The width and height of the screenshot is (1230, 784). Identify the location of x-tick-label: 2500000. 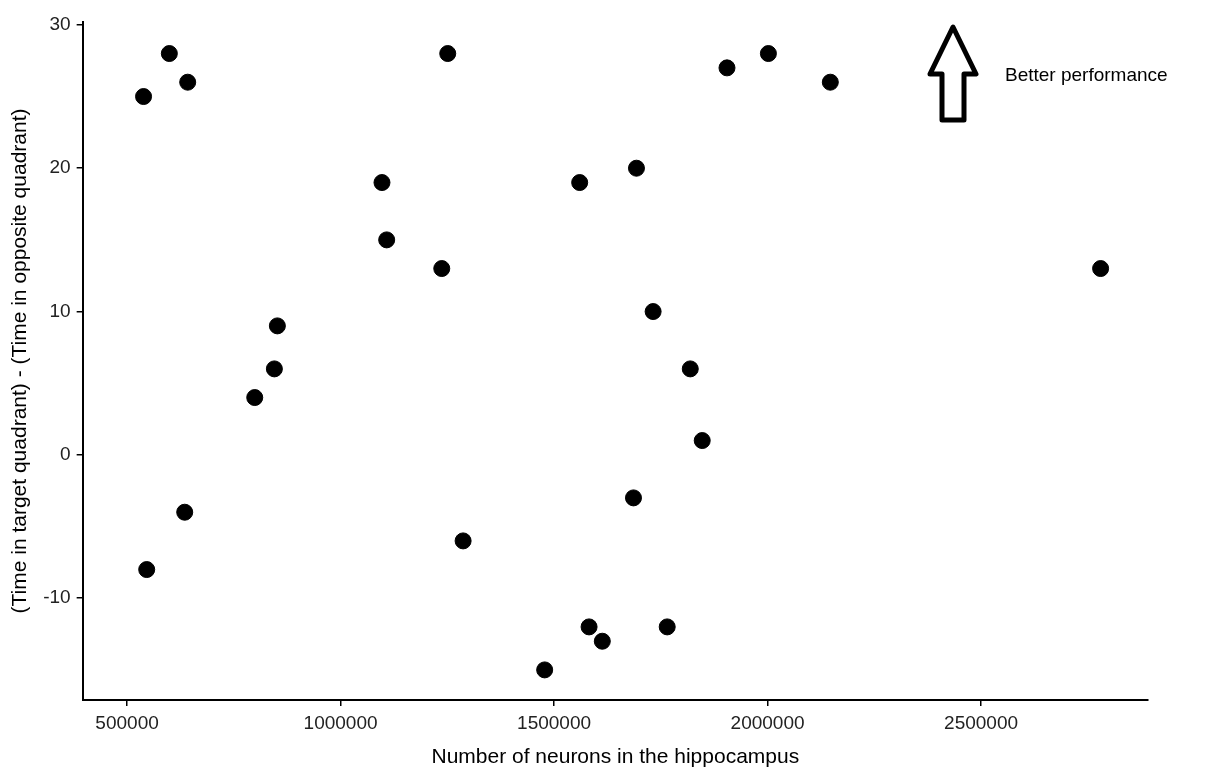
(981, 722).